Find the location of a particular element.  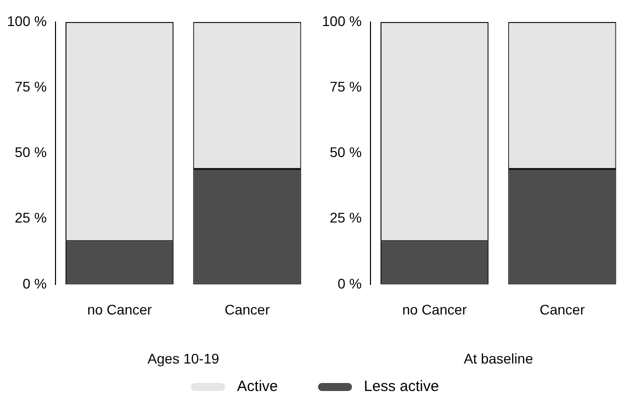

x-axis-title: Ages 10-19 is located at coordinates (184, 358).